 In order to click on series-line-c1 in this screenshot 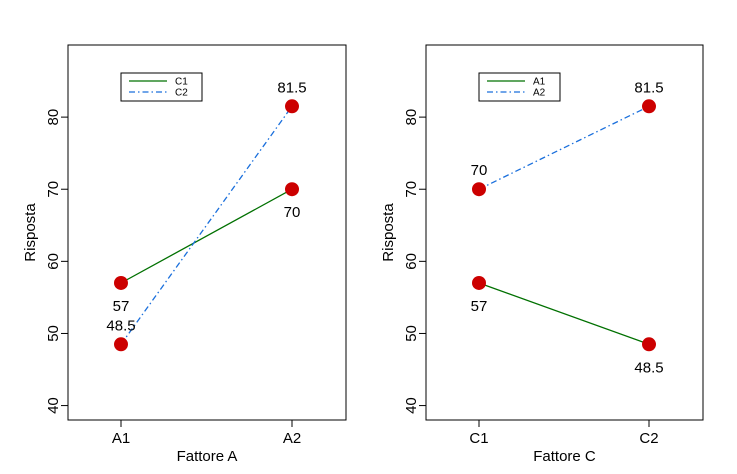, I will do `click(206, 236)`.